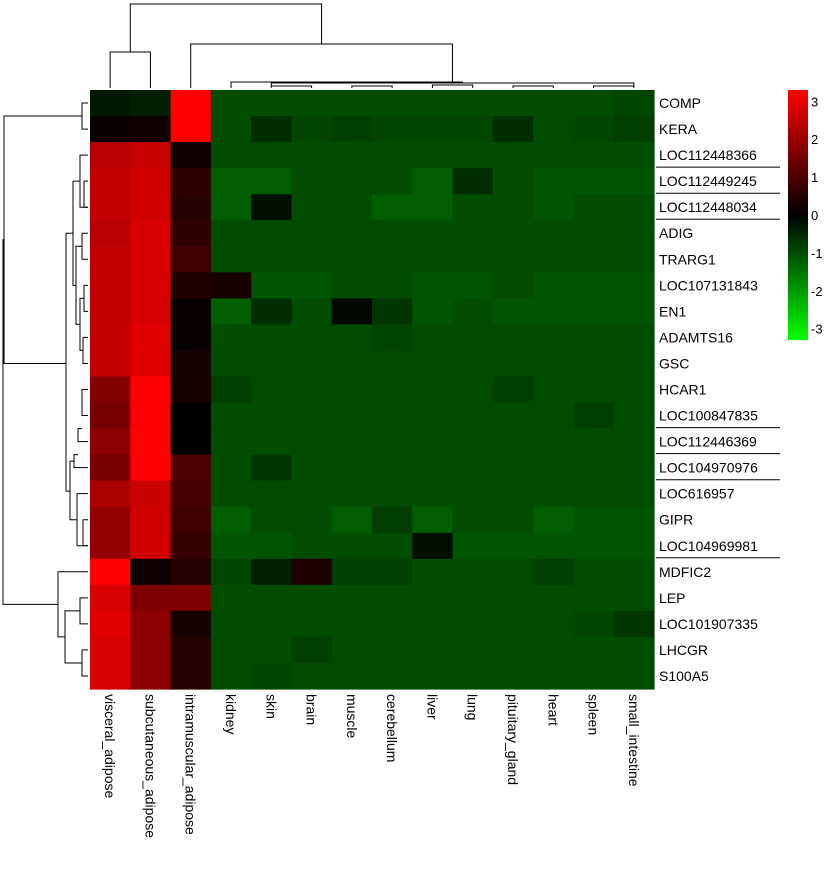 This screenshot has width=829, height=871. I want to click on column-label: lung, so click(473, 707).